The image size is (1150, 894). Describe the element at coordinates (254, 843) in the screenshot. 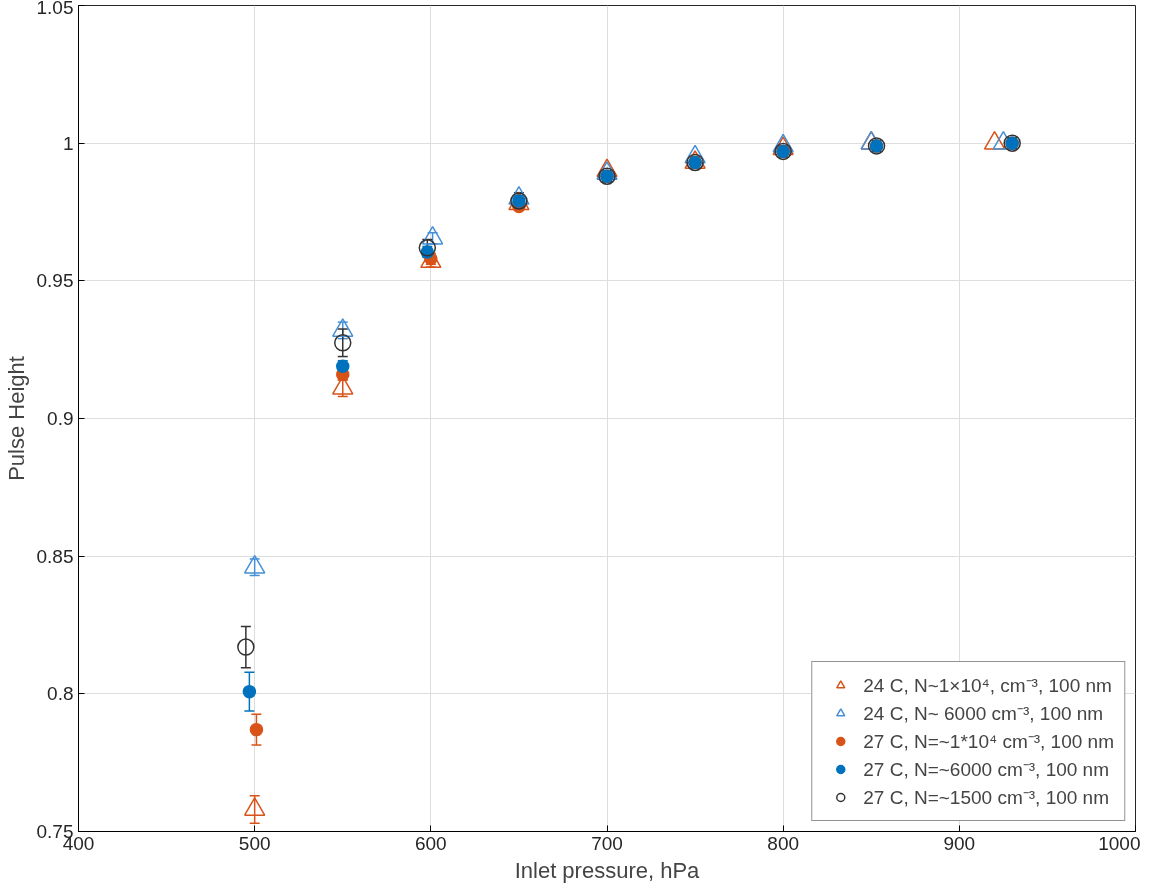

I see `x-tick-label: 500` at that location.